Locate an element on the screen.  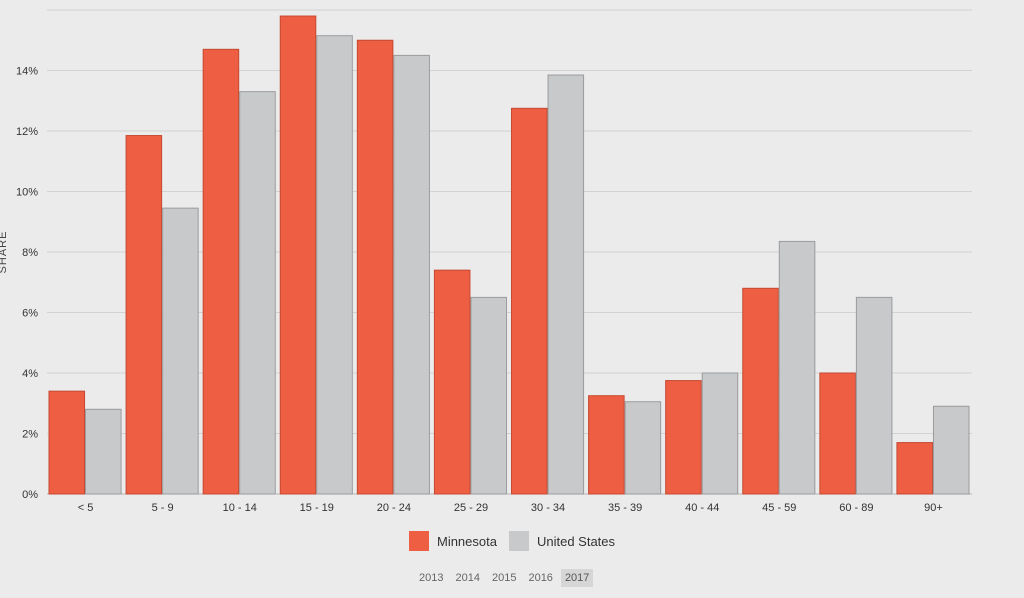
legend-label-united-states: United States is located at coordinates (576, 541).